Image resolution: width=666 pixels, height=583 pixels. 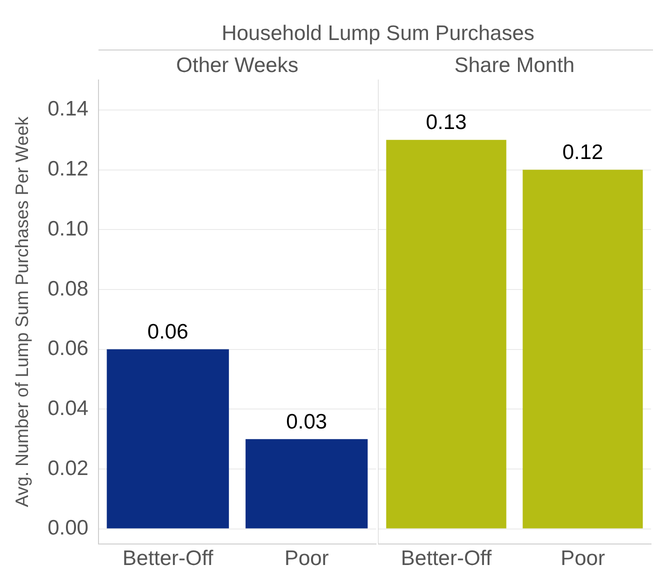 What do you see at coordinates (68, 408) in the screenshot?
I see `y-tick-label: 0.04` at bounding box center [68, 408].